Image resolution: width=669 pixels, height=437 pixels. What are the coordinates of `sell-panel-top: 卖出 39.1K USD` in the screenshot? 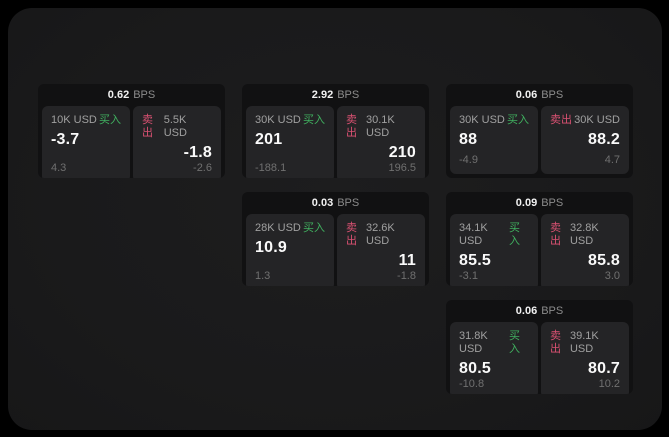 It's located at (585, 343).